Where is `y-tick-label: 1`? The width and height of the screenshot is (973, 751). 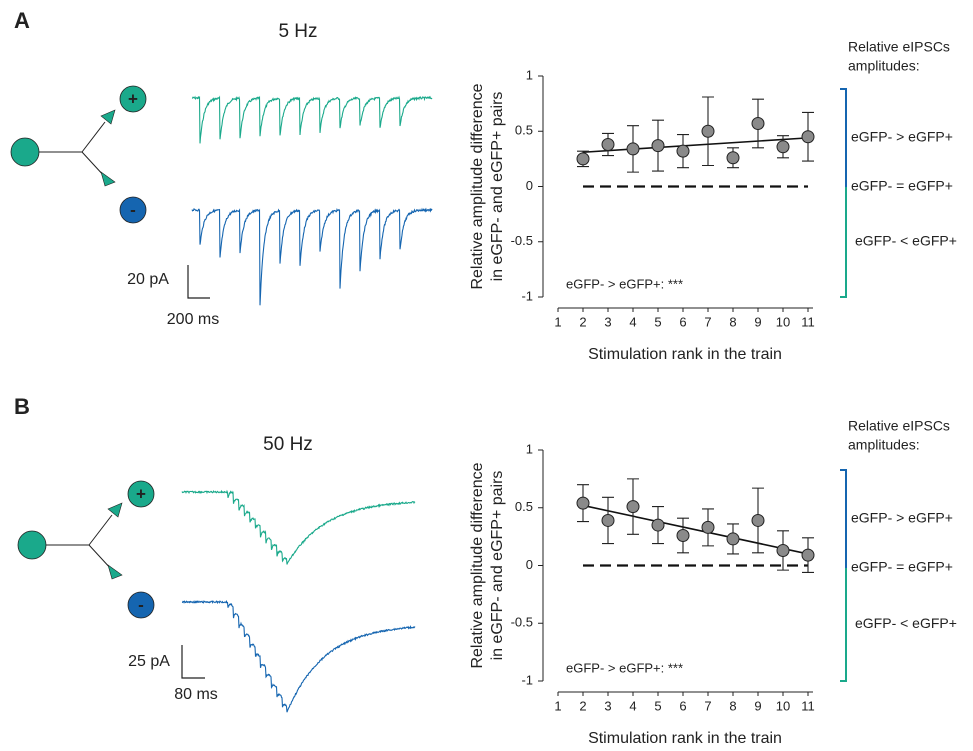
y-tick-label: 1 is located at coordinates (529, 74).